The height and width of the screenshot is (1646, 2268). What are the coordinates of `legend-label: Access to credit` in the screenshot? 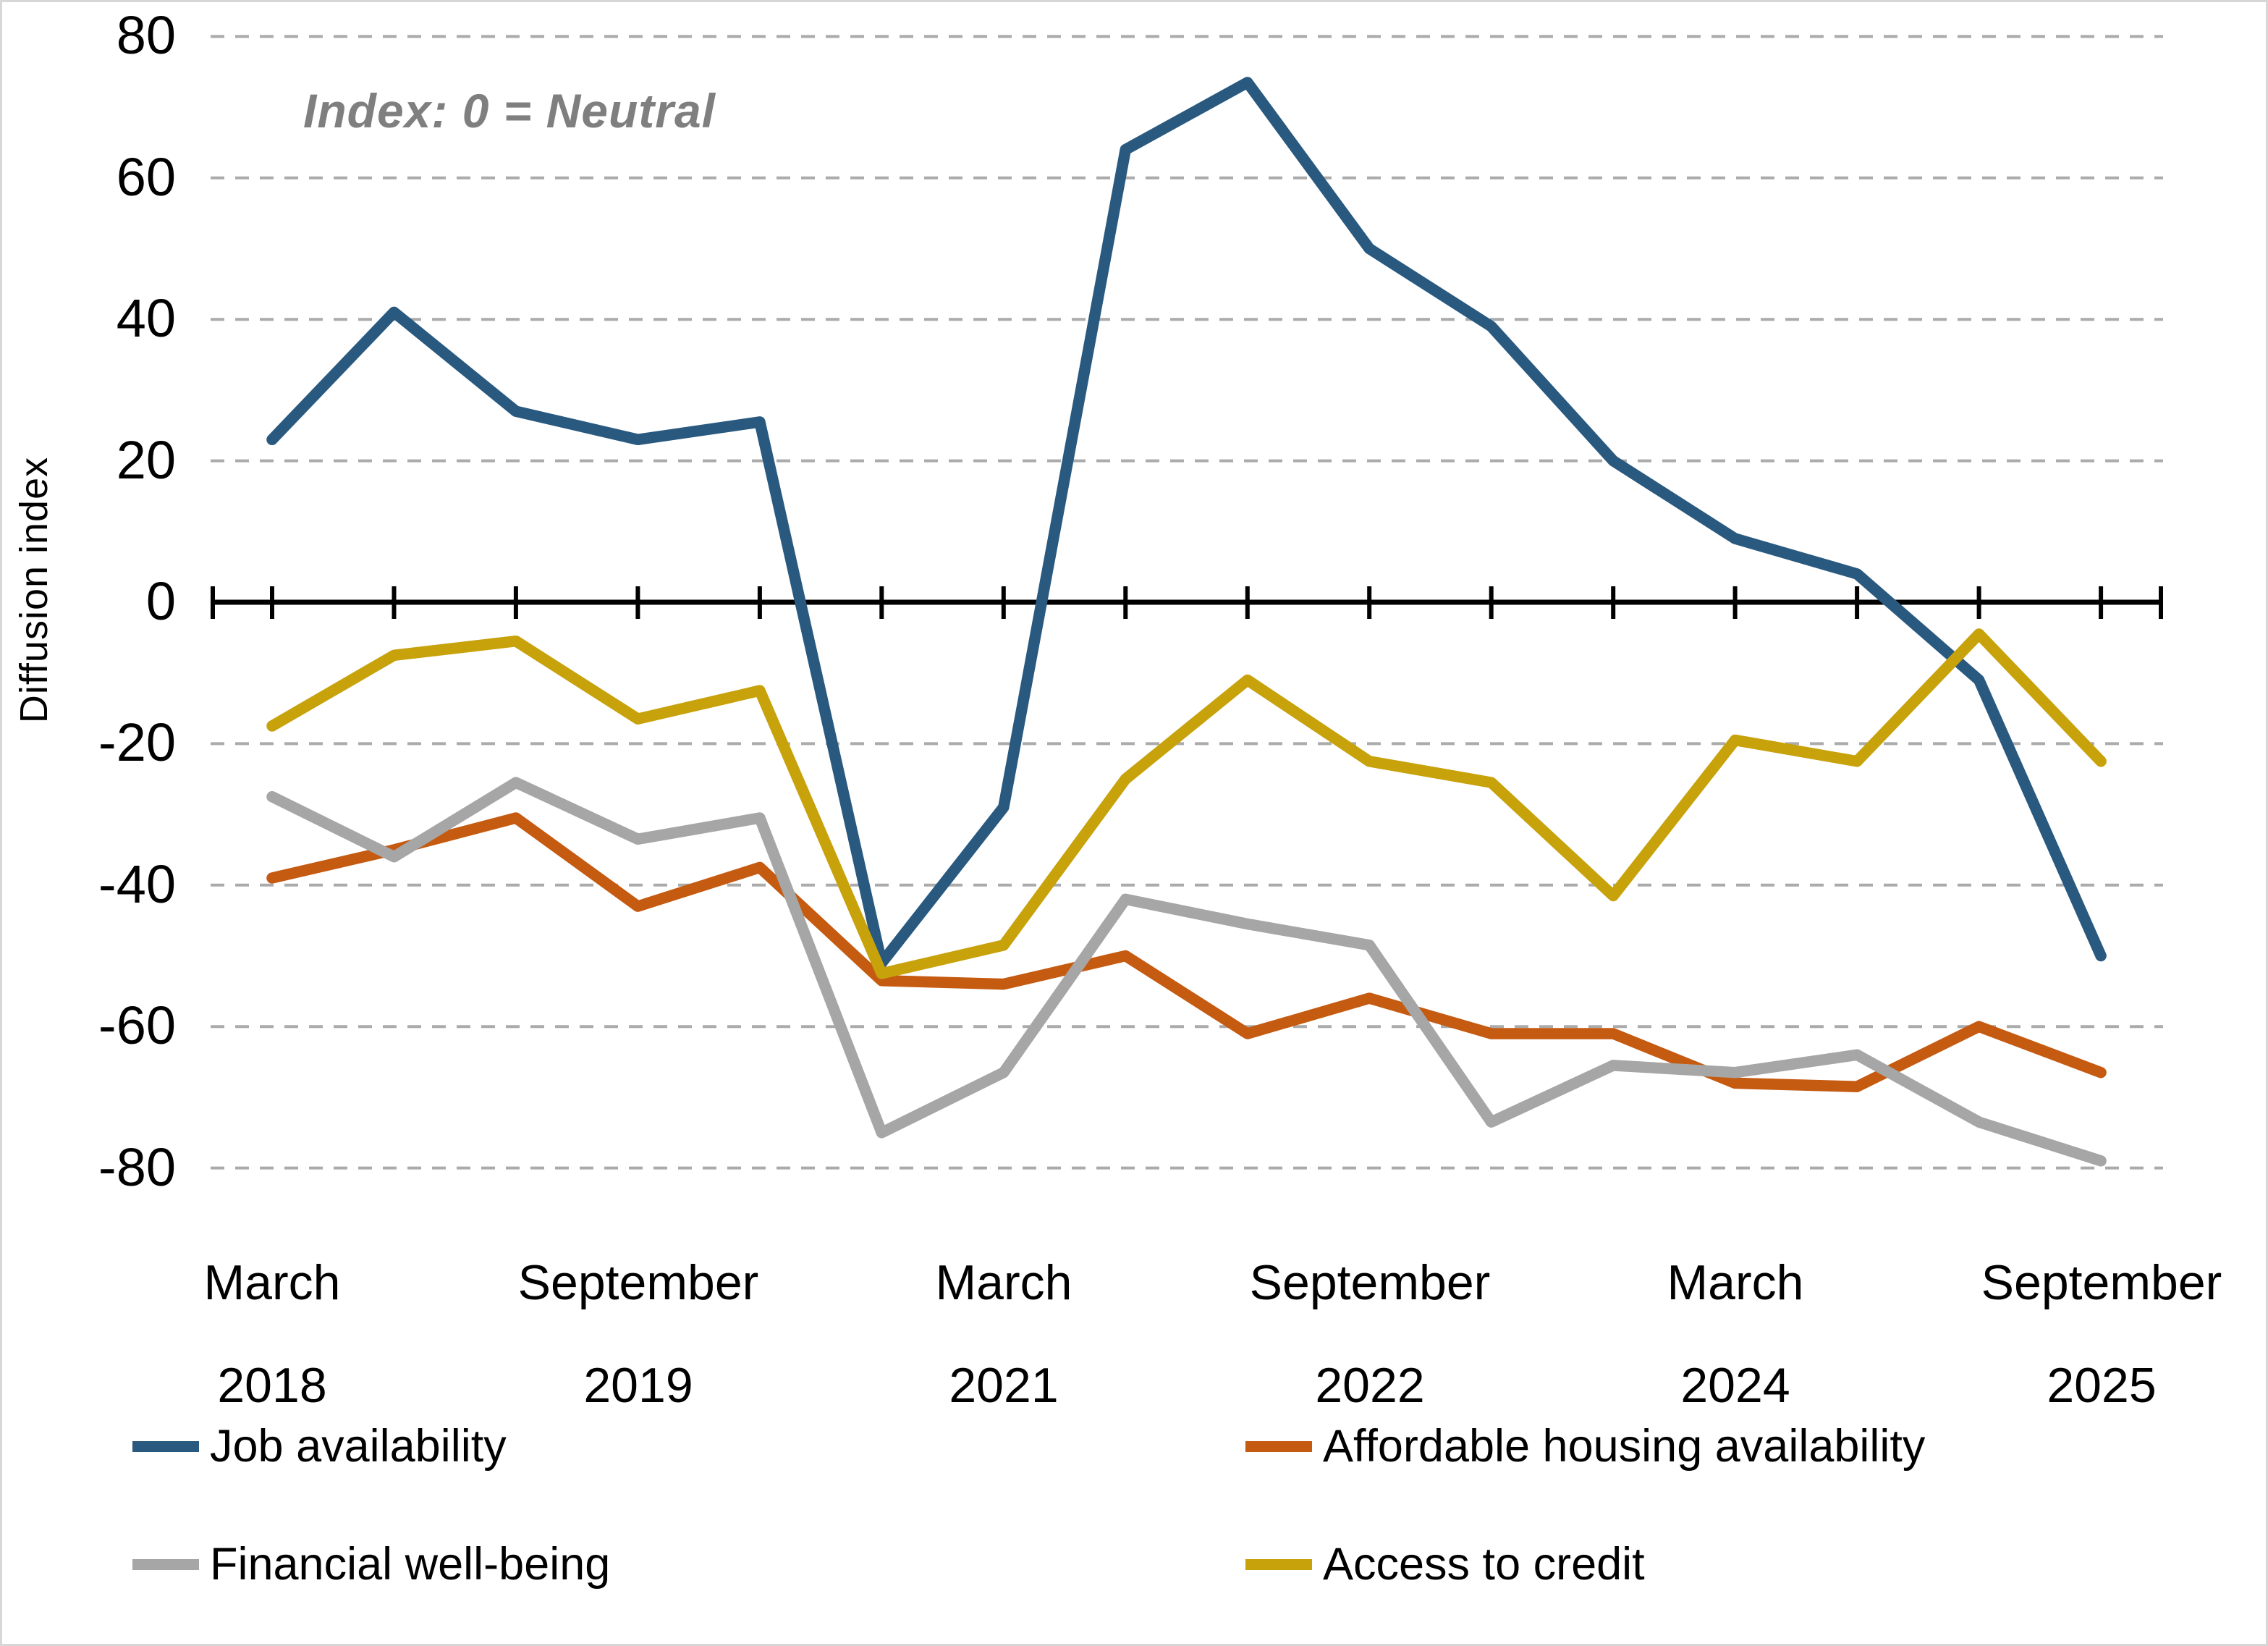 It's located at (1484, 1564).